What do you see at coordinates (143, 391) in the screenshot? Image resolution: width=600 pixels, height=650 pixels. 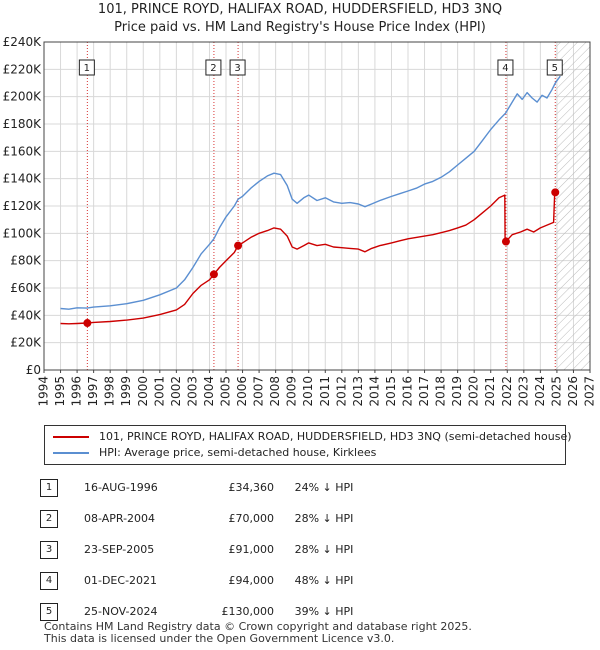 I see `x-tick-label: 2000` at bounding box center [143, 391].